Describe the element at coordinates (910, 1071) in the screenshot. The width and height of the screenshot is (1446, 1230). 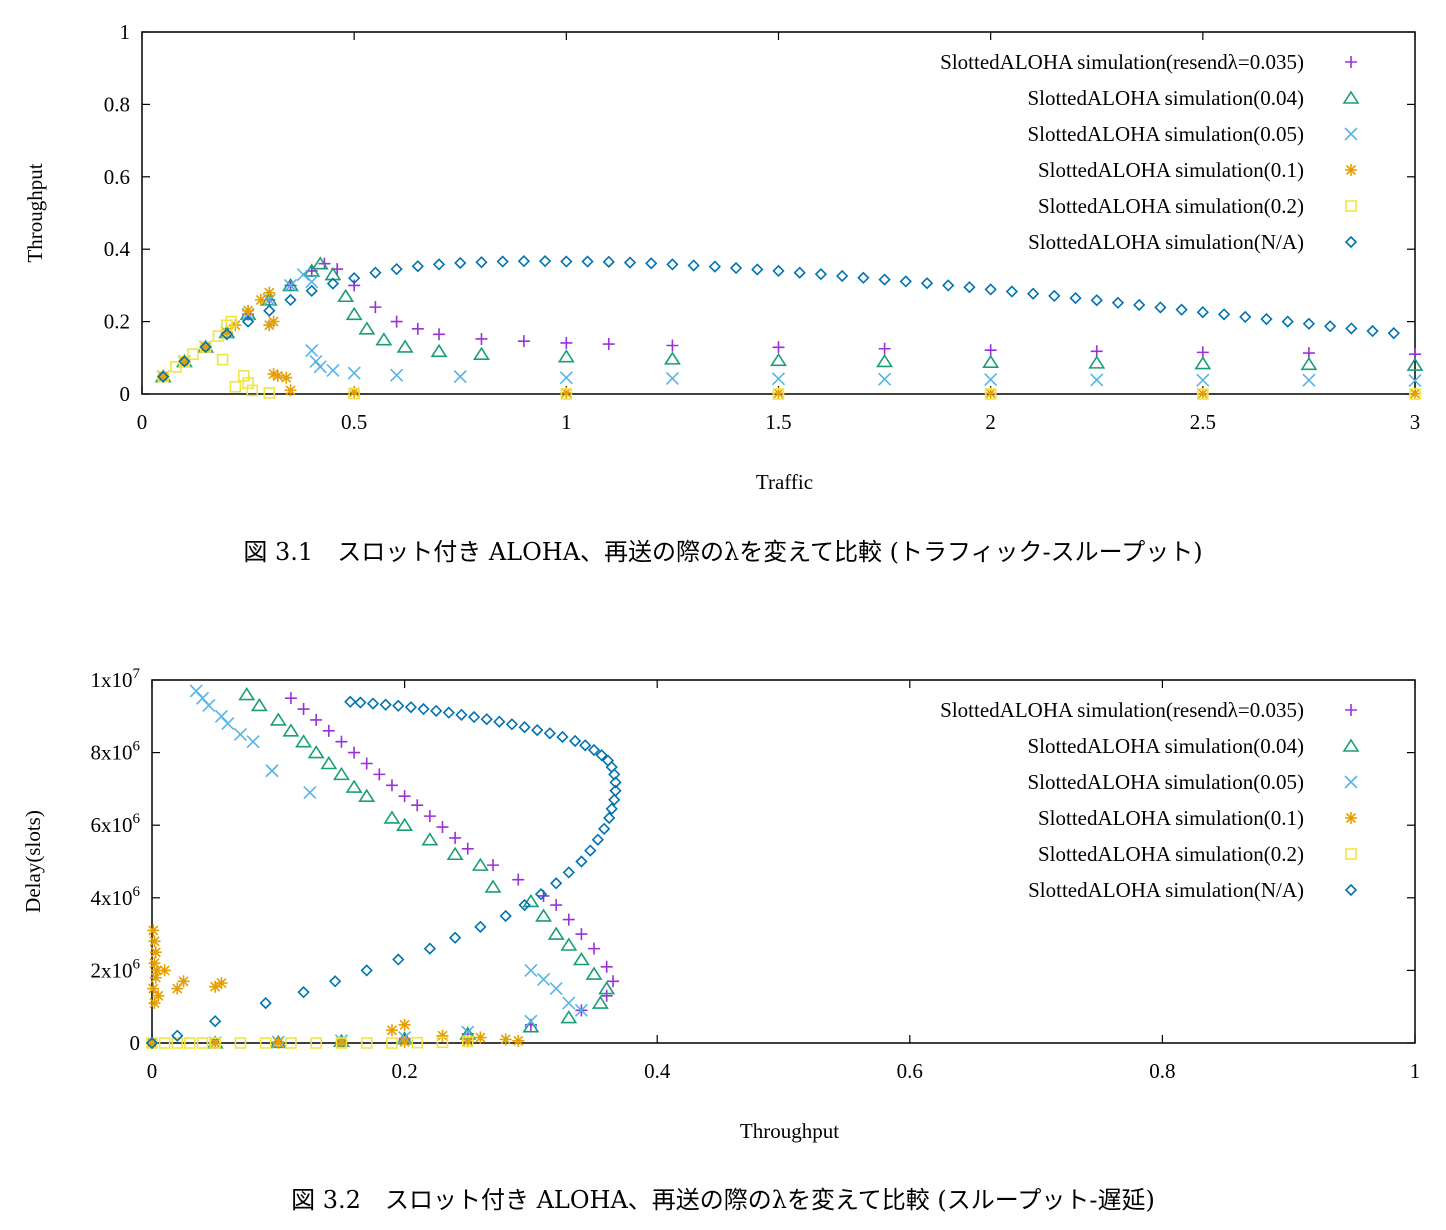
I see `x-tick-label: 0.6` at that location.